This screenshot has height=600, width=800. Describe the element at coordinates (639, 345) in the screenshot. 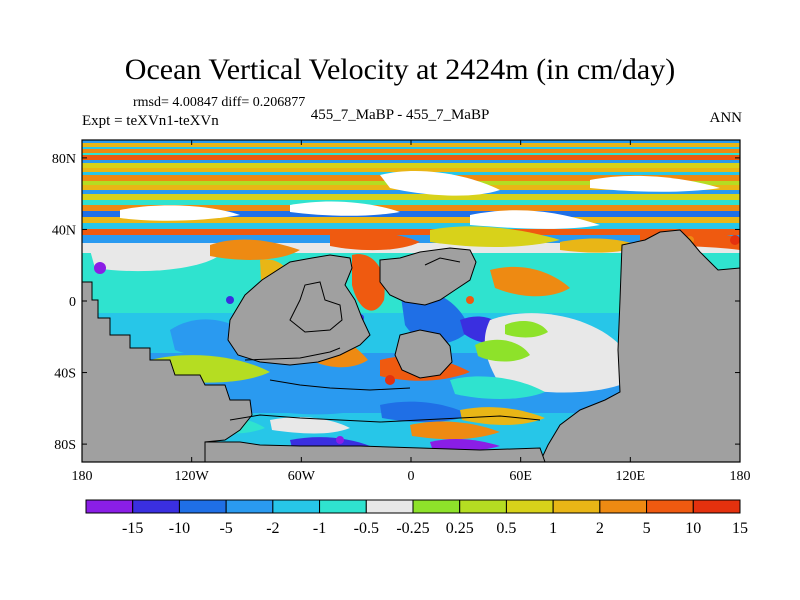

I see `landmass-east-continent` at that location.